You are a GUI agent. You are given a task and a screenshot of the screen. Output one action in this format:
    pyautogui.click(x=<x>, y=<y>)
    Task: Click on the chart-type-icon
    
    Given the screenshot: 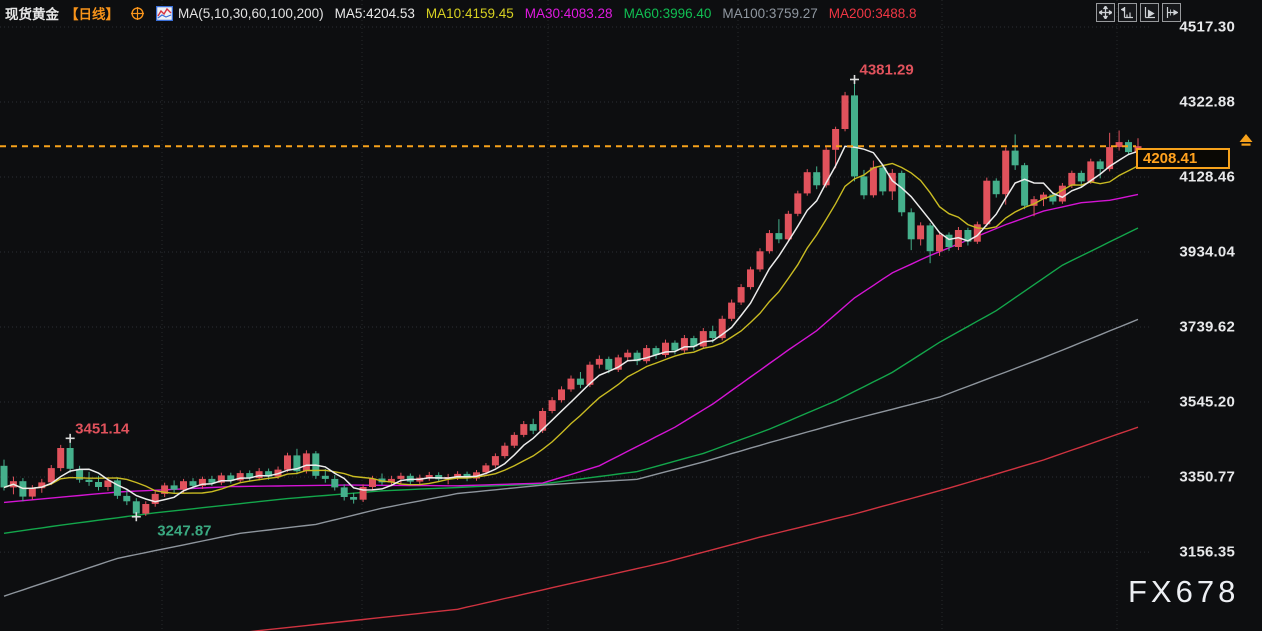 What is the action you would take?
    pyautogui.click(x=164, y=13)
    